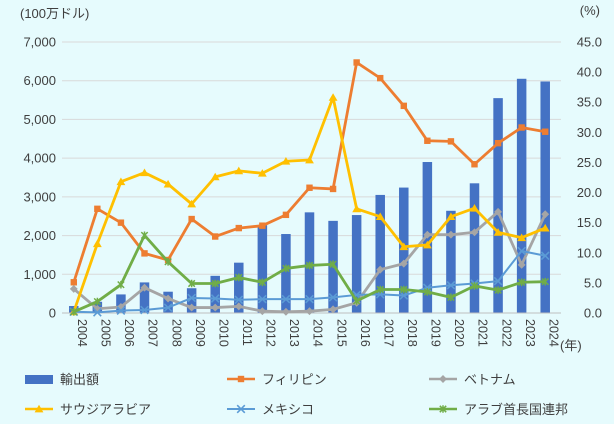 The width and height of the screenshot is (614, 424). What do you see at coordinates (412, 333) in the screenshot?
I see `x-axis-year-label: 2018` at bounding box center [412, 333].